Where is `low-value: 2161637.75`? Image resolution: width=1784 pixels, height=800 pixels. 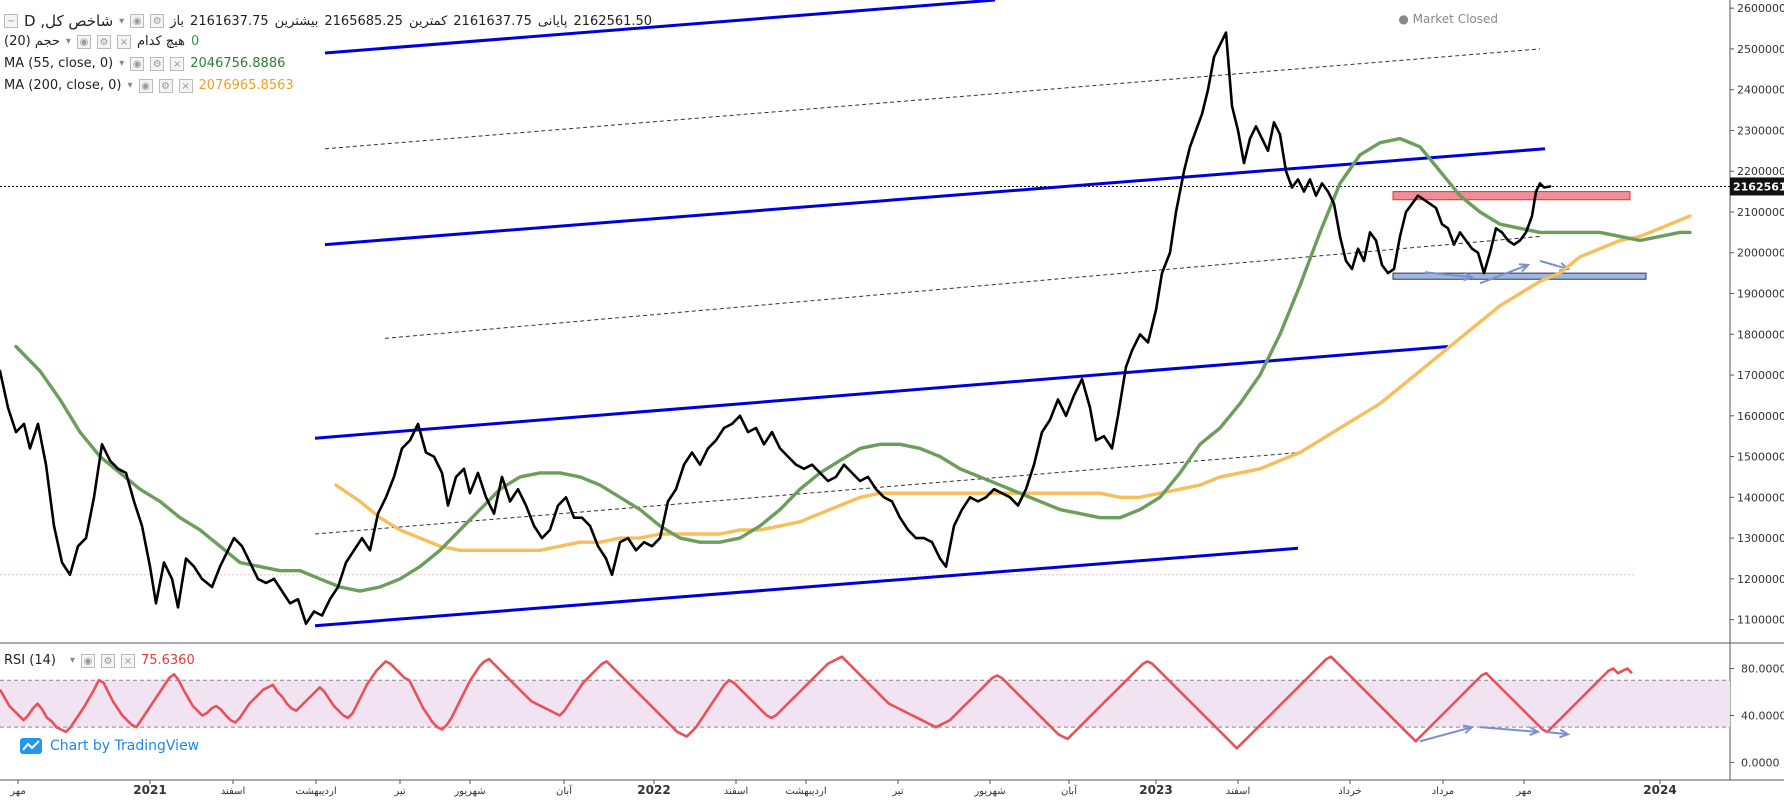 low-value: 2161637.75 is located at coordinates (492, 21).